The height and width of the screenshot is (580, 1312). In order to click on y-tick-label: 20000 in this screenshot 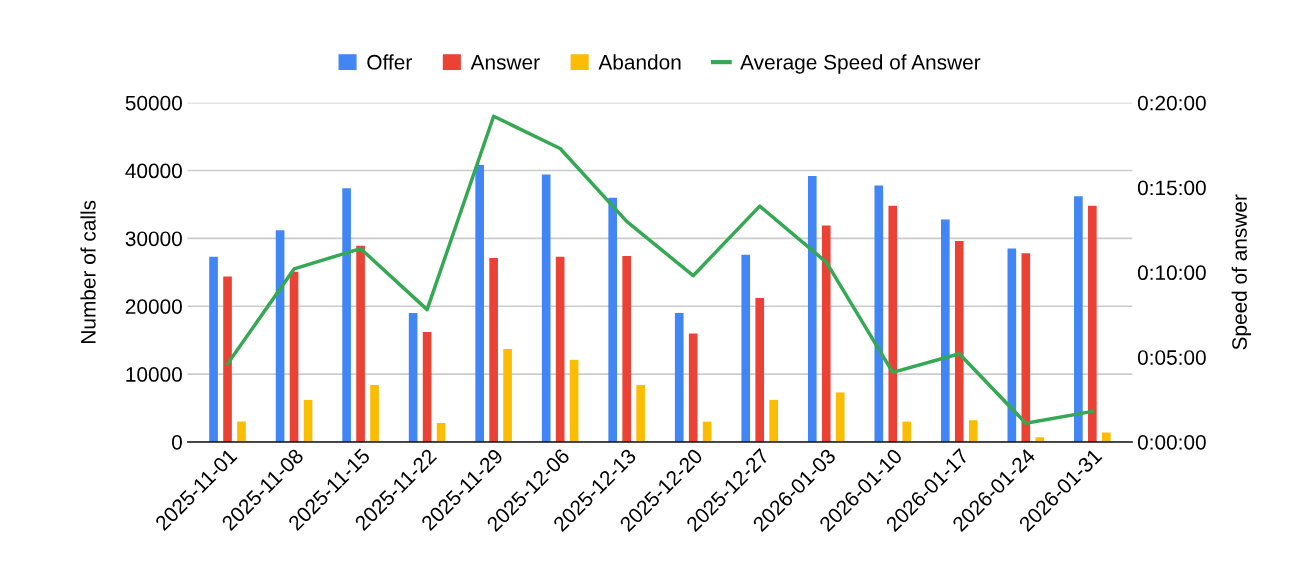, I will do `click(153, 306)`.